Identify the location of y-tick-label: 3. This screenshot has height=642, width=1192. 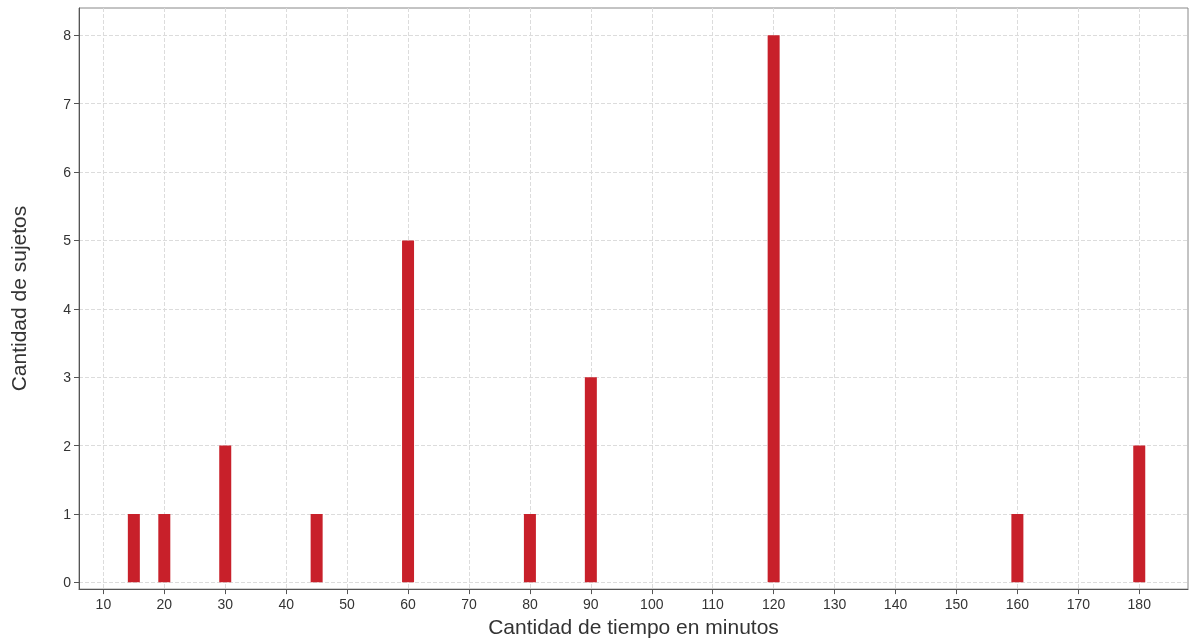
(67, 377).